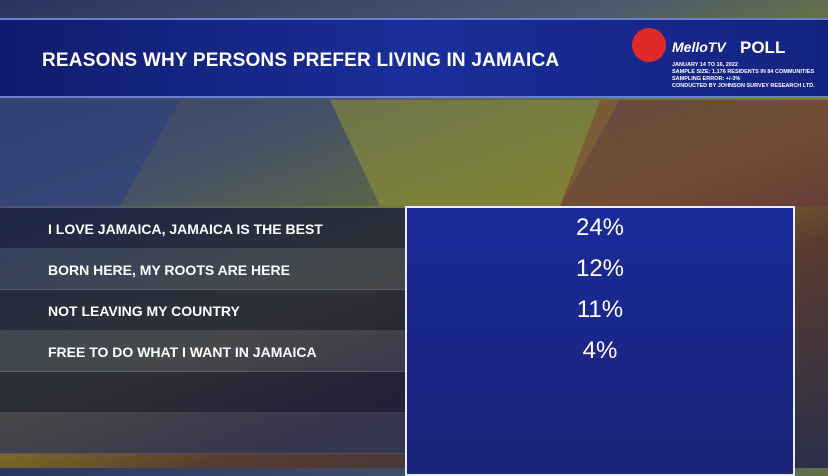 The height and width of the screenshot is (476, 828). What do you see at coordinates (144, 311) in the screenshot?
I see `row-label: NOT LEAVING MY COUNTRY` at bounding box center [144, 311].